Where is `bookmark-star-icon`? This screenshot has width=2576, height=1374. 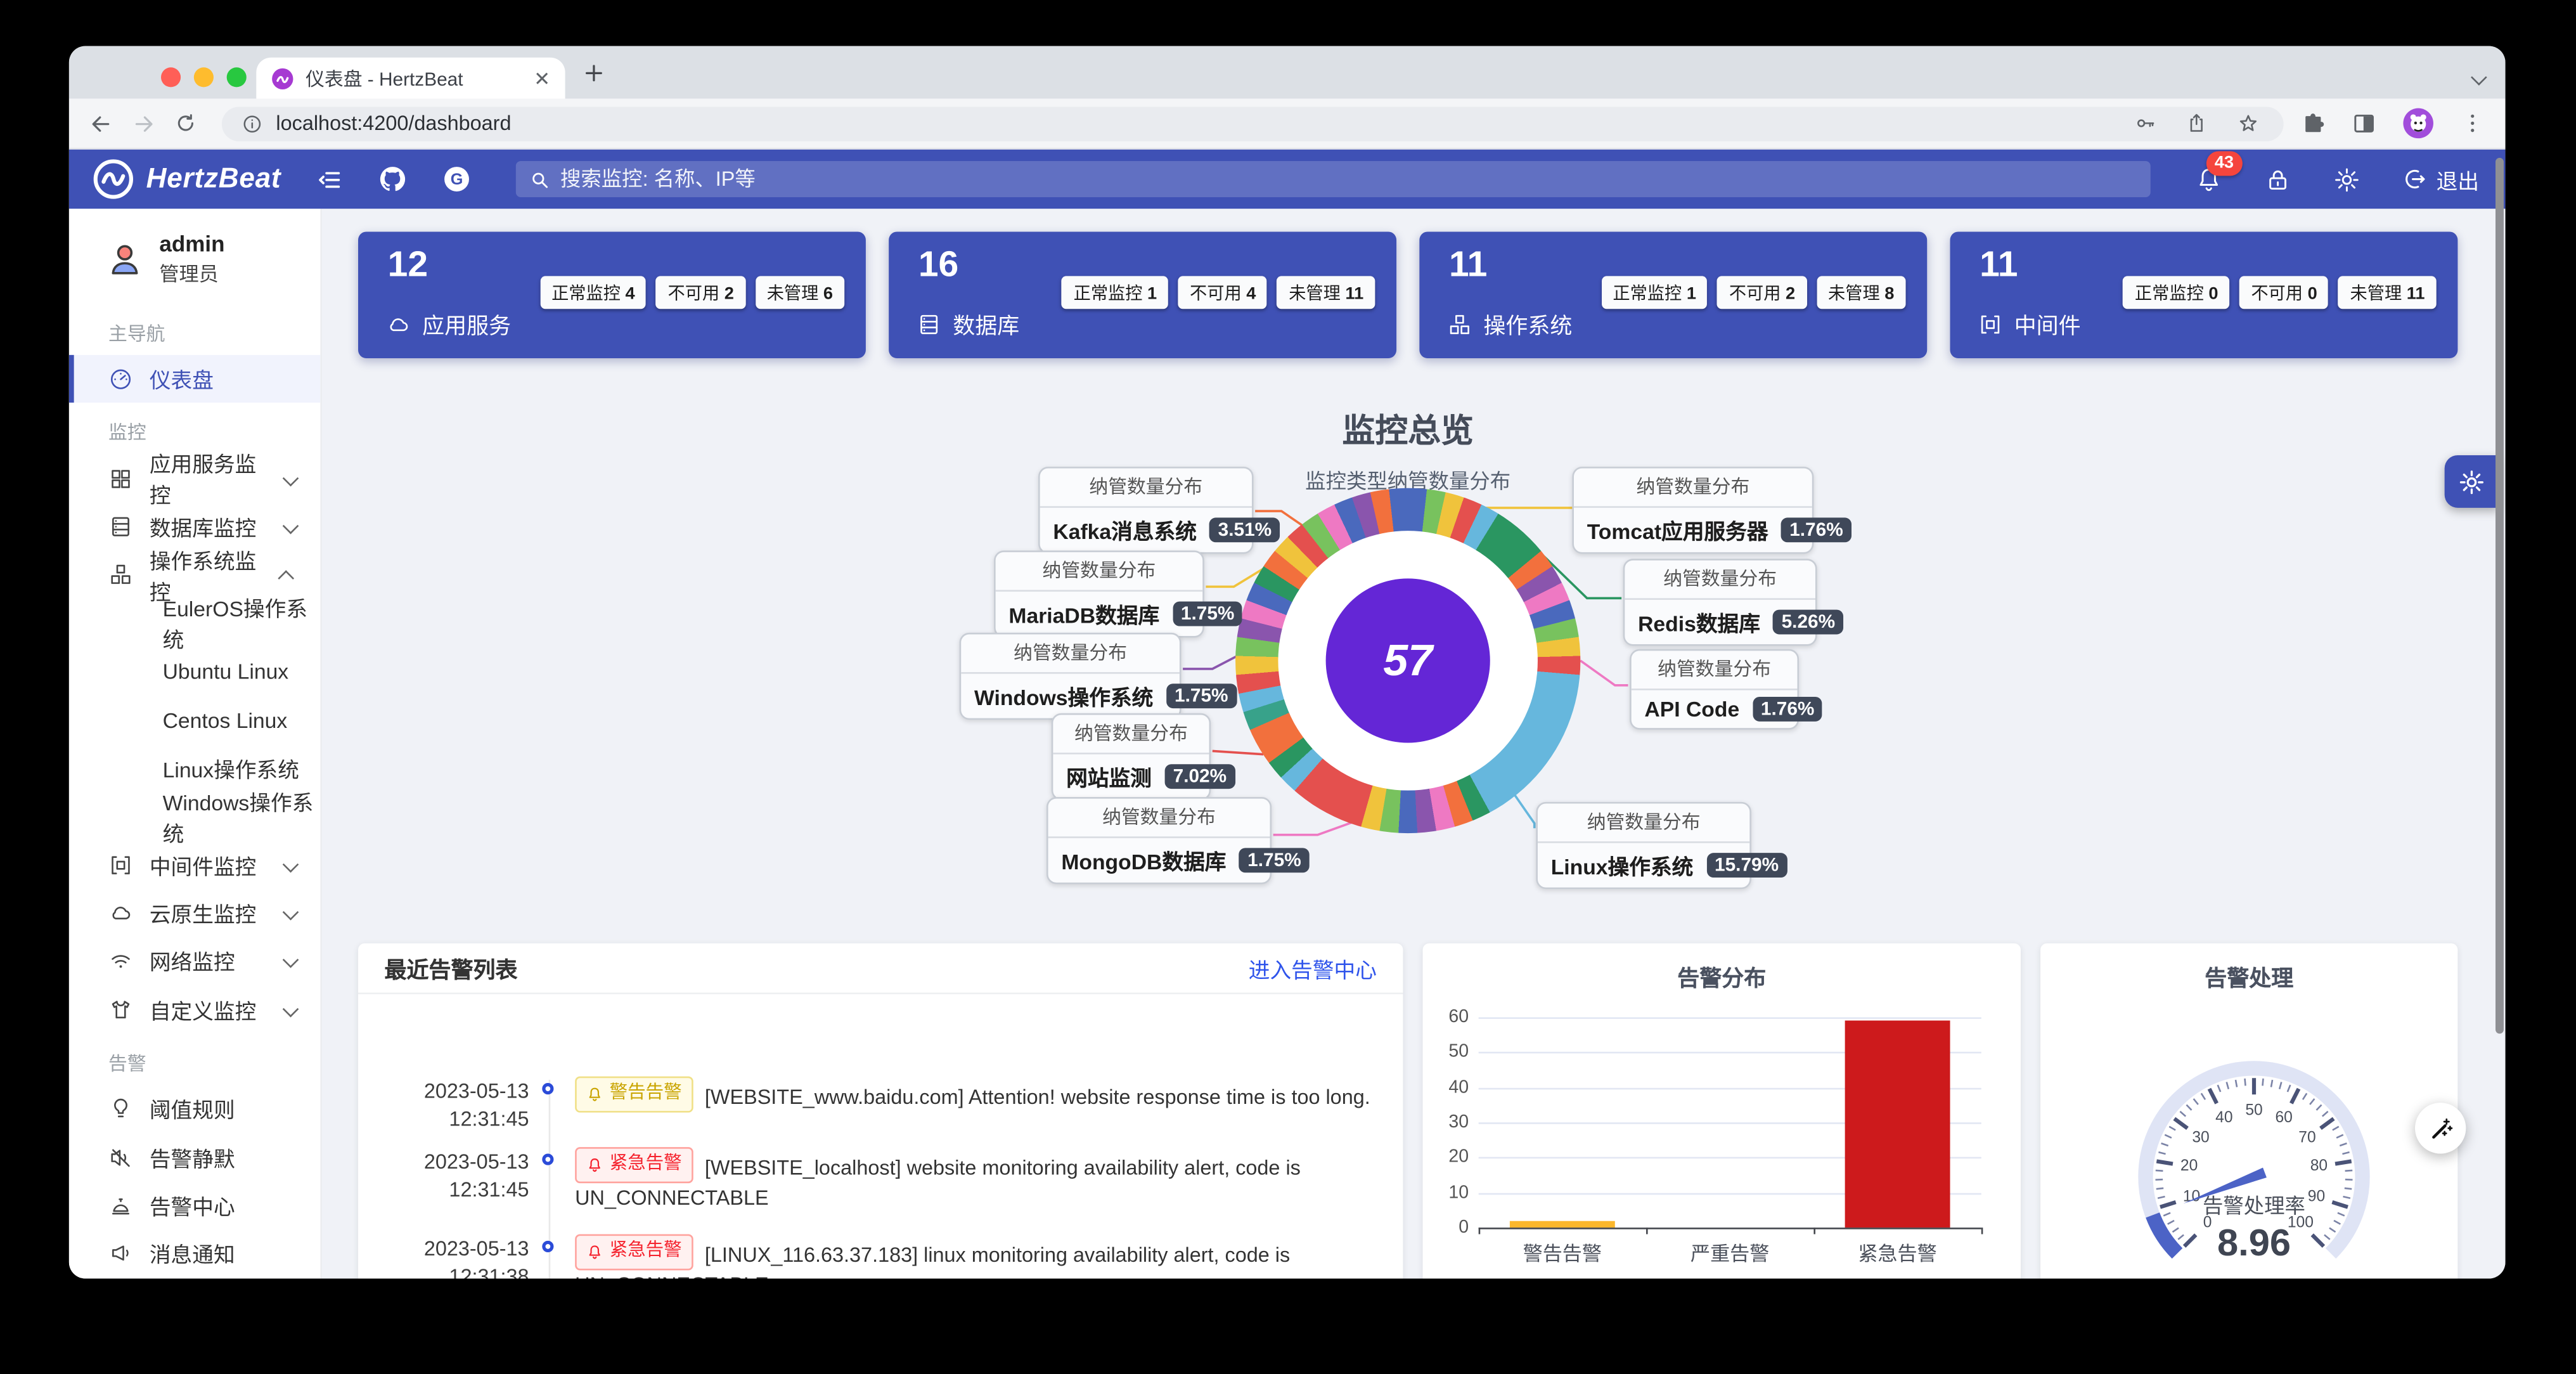 bookmark-star-icon is located at coordinates (2248, 123).